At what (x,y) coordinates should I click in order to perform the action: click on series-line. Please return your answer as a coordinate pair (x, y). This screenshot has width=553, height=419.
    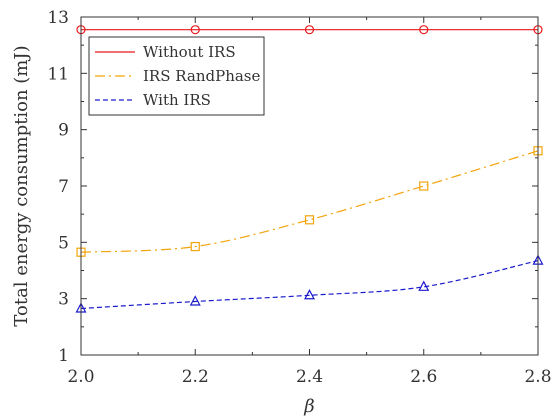
    Looking at the image, I should click on (309, 285).